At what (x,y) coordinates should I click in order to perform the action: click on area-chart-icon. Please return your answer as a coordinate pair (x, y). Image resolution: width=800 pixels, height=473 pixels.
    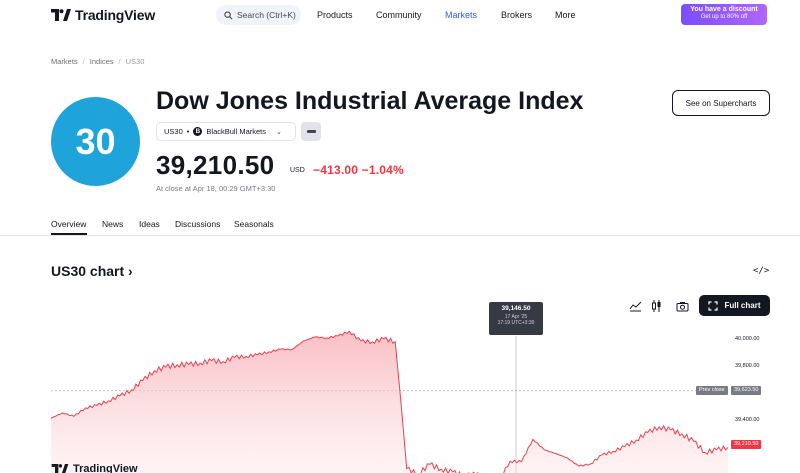
    Looking at the image, I should click on (635, 306).